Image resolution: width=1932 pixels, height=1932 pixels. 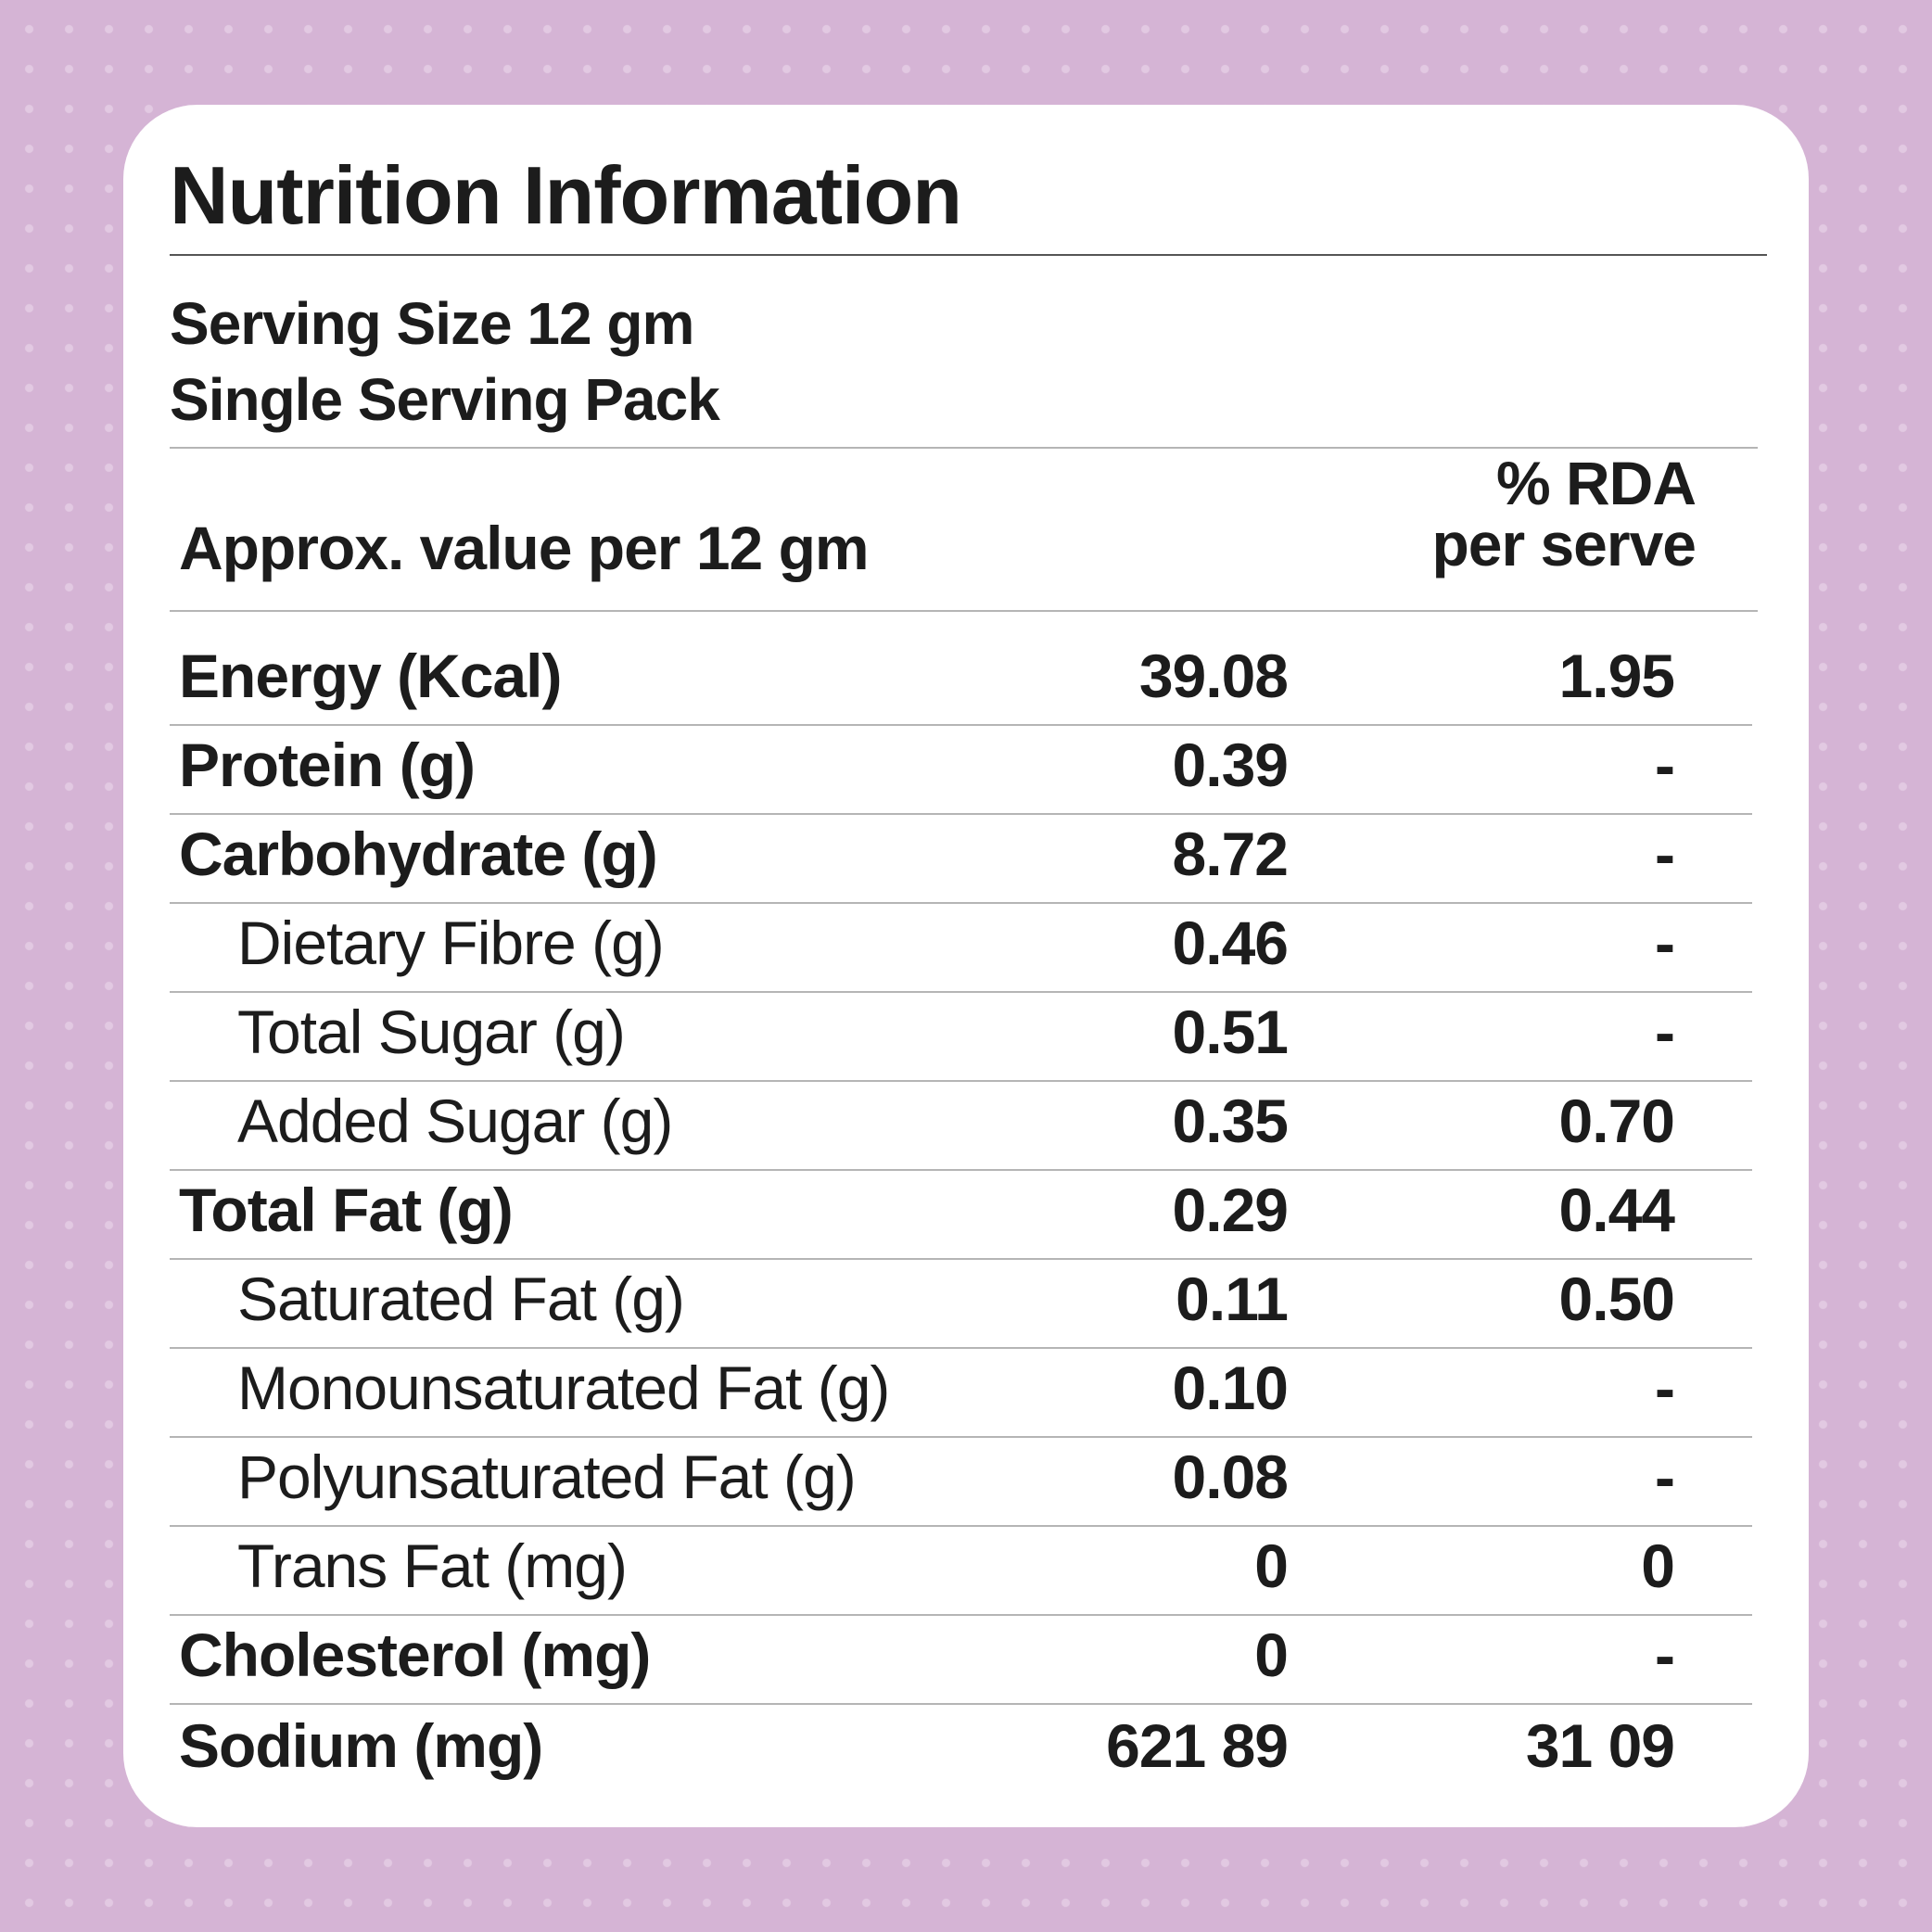 What do you see at coordinates (451, 943) in the screenshot?
I see `nutrient-label: Dietary Fibre (g)` at bounding box center [451, 943].